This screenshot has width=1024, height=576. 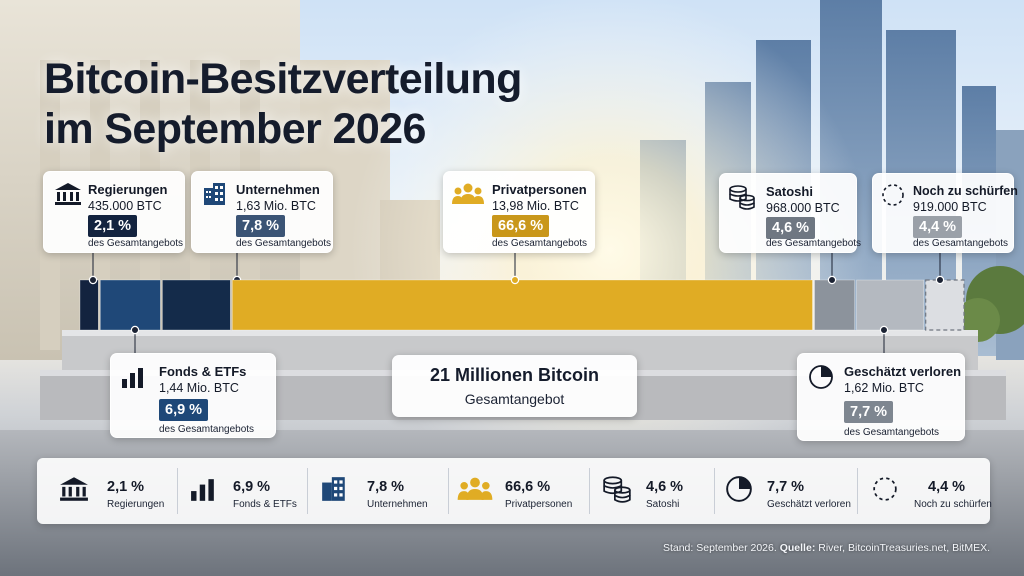 What do you see at coordinates (786, 487) in the screenshot?
I see `summary-percent: 7,7 %` at bounding box center [786, 487].